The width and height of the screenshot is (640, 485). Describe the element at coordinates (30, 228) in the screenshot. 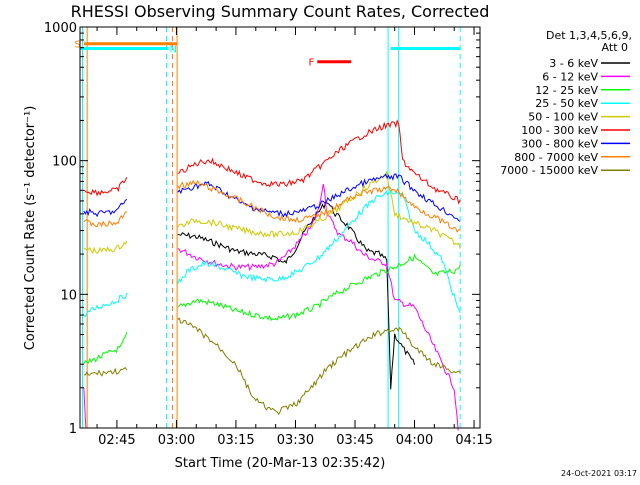

I see `y-axis-label: Corrected Count Rate (s⁻¹ detector⁻¹)` at that location.